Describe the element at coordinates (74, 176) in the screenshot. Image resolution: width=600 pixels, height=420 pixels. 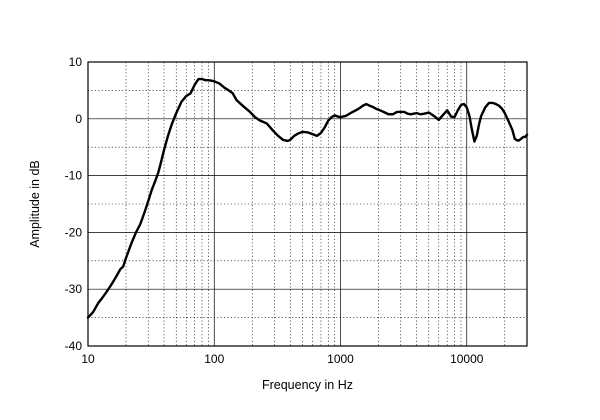
I see `y-tick-label: -10` at that location.